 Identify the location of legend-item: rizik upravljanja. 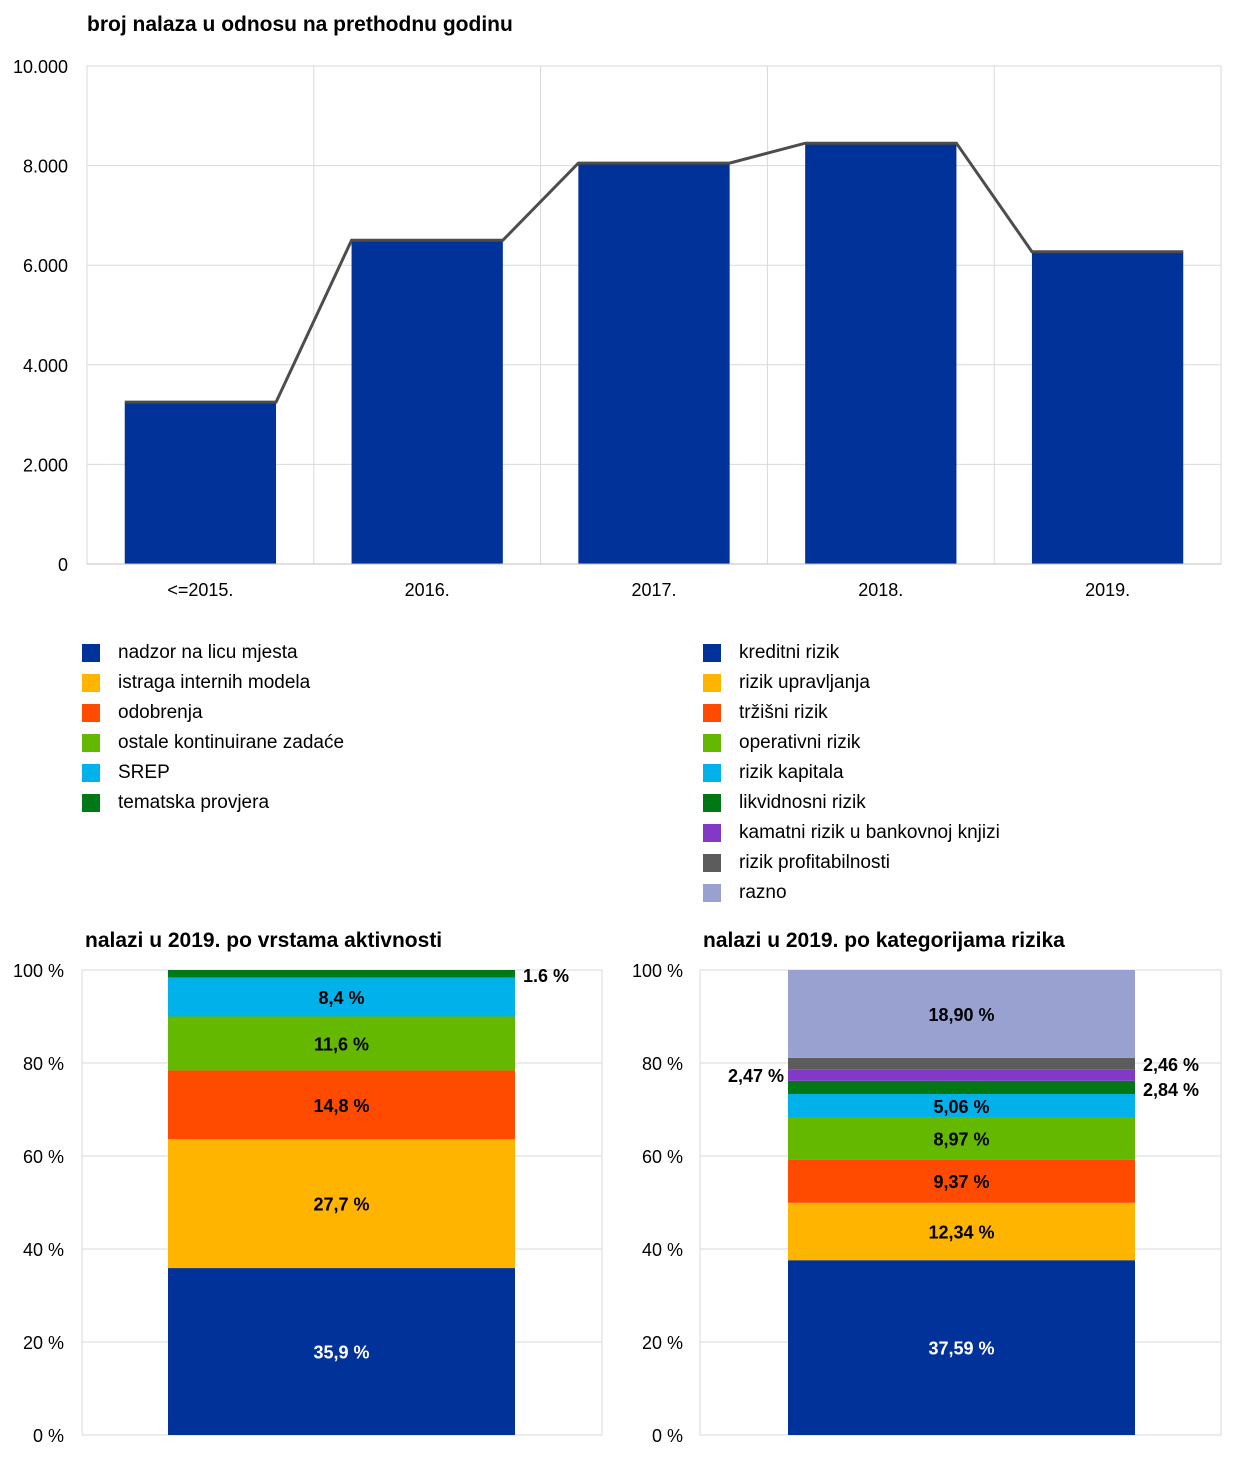
(851, 685).